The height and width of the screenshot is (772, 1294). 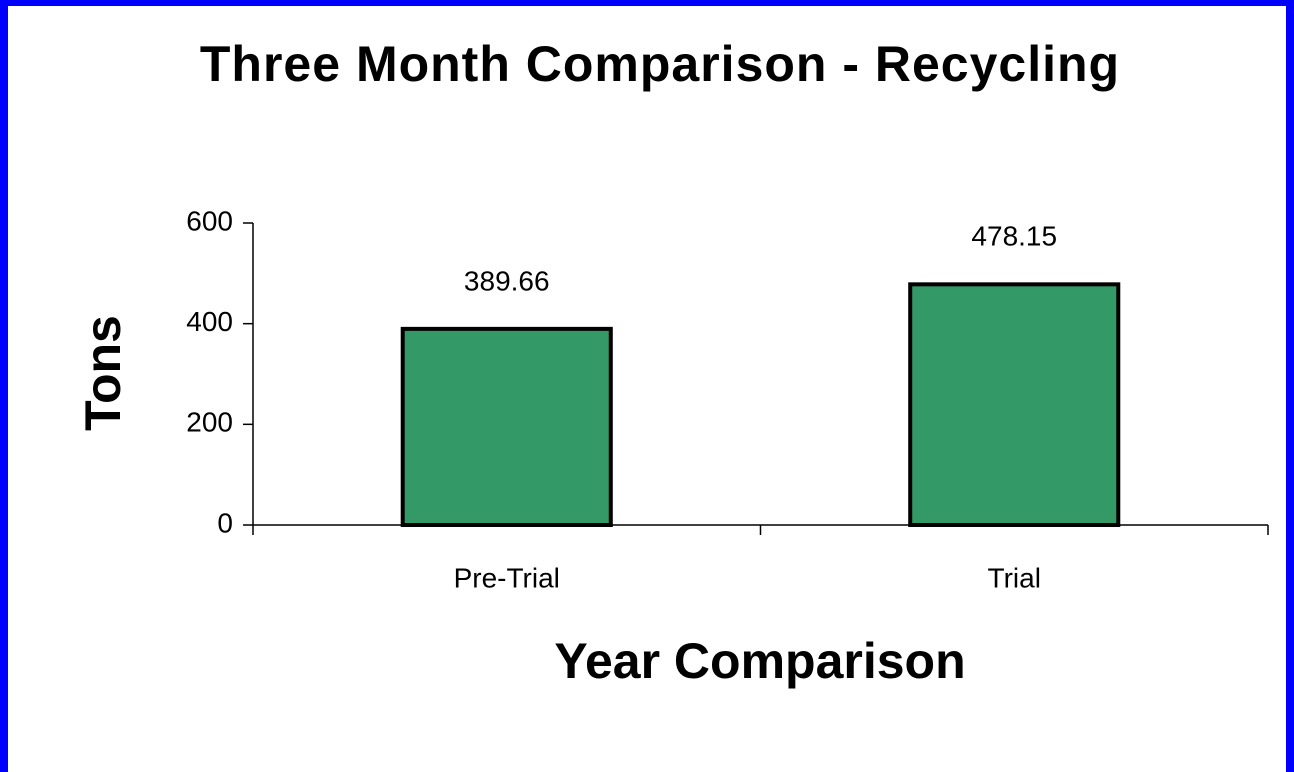 I want to click on y-tick-label: 0, so click(x=225, y=522).